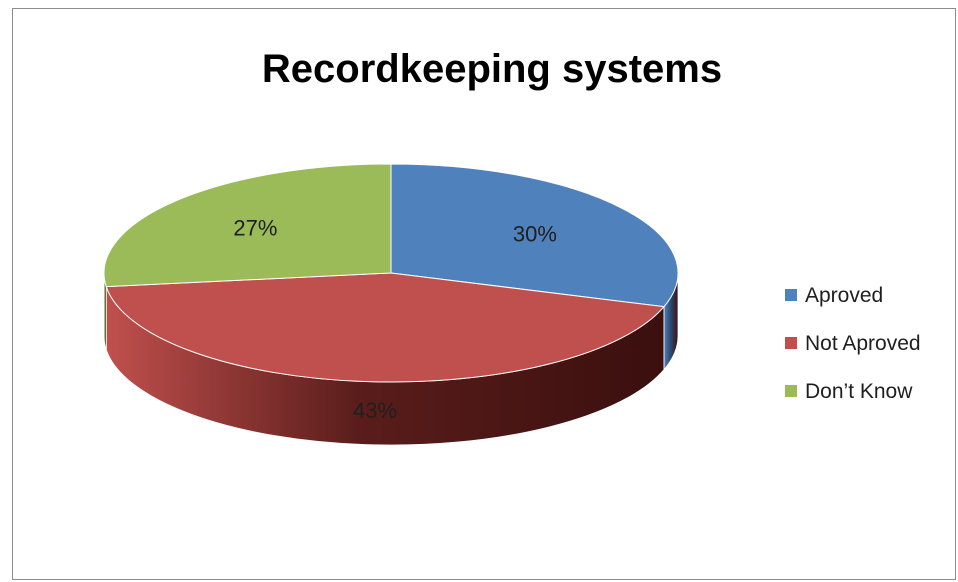 The height and width of the screenshot is (582, 958). Describe the element at coordinates (255, 228) in the screenshot. I see `data-label-dont-know: 27%` at that location.